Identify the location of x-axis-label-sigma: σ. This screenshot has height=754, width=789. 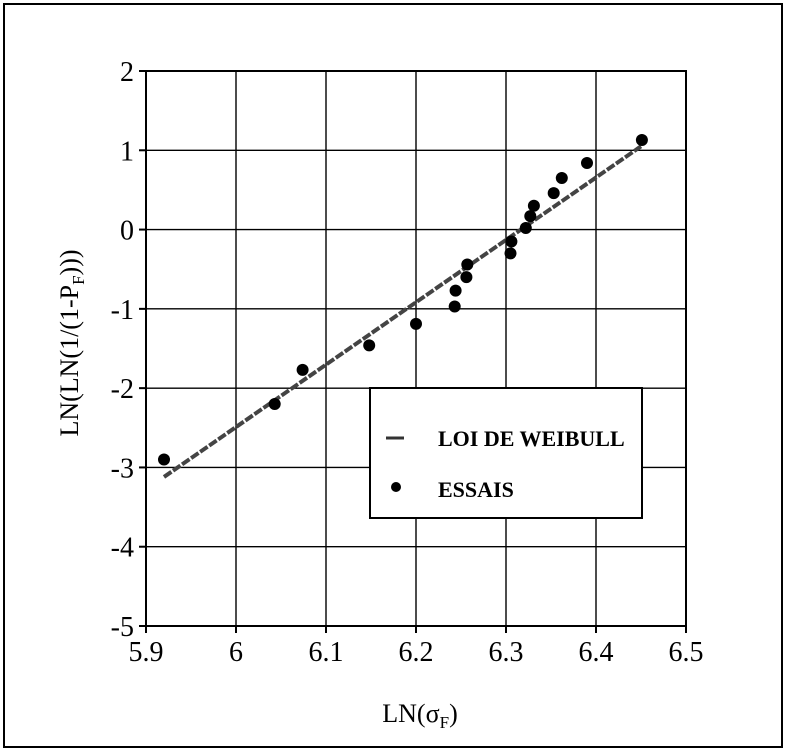
(433, 713).